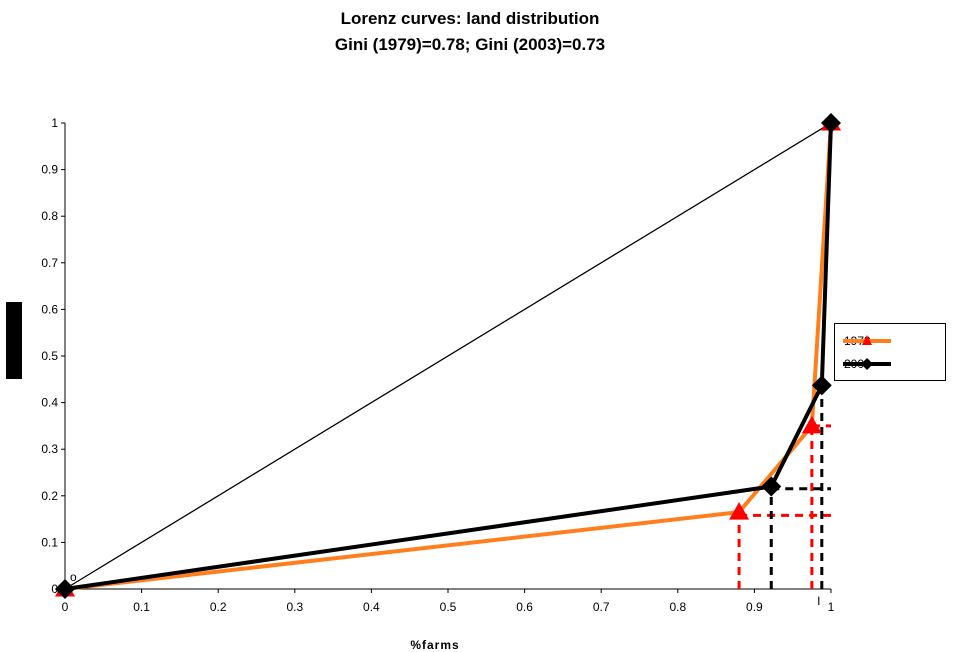 The height and width of the screenshot is (652, 967). I want to click on chart-title-line-1: Lorenz curves: land distribution, so click(470, 18).